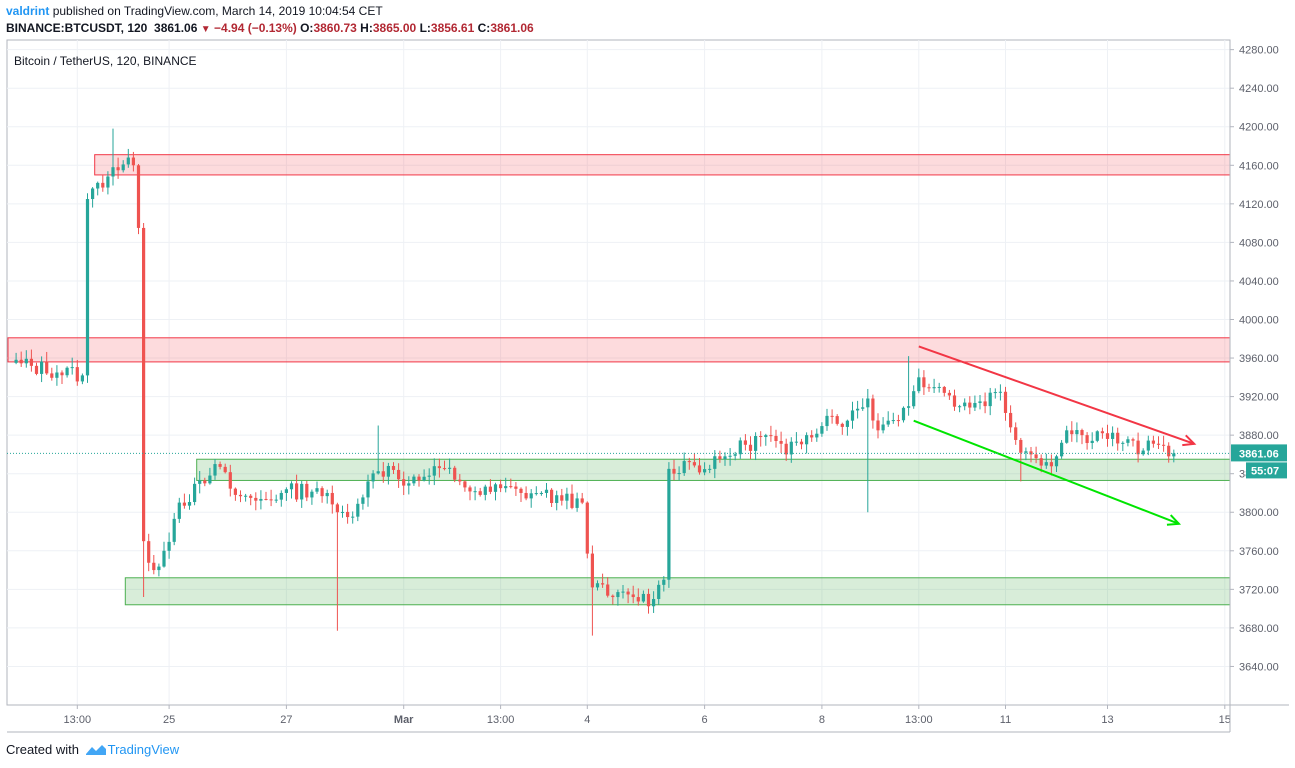  Describe the element at coordinates (822, 720) in the screenshot. I see `x-tick-label: 8` at that location.